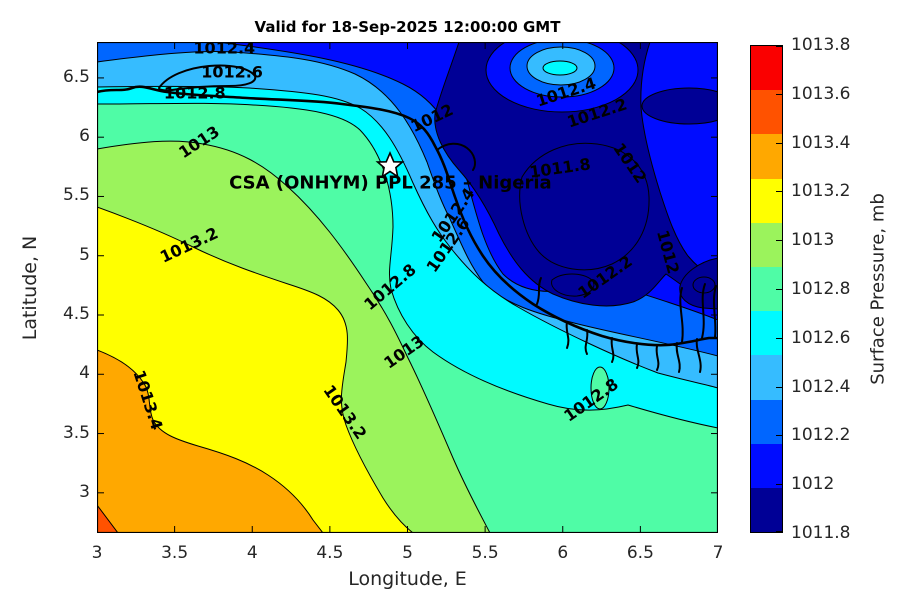 The image size is (900, 600). Describe the element at coordinates (84, 136) in the screenshot. I see `y-tick-label: 6` at that location.